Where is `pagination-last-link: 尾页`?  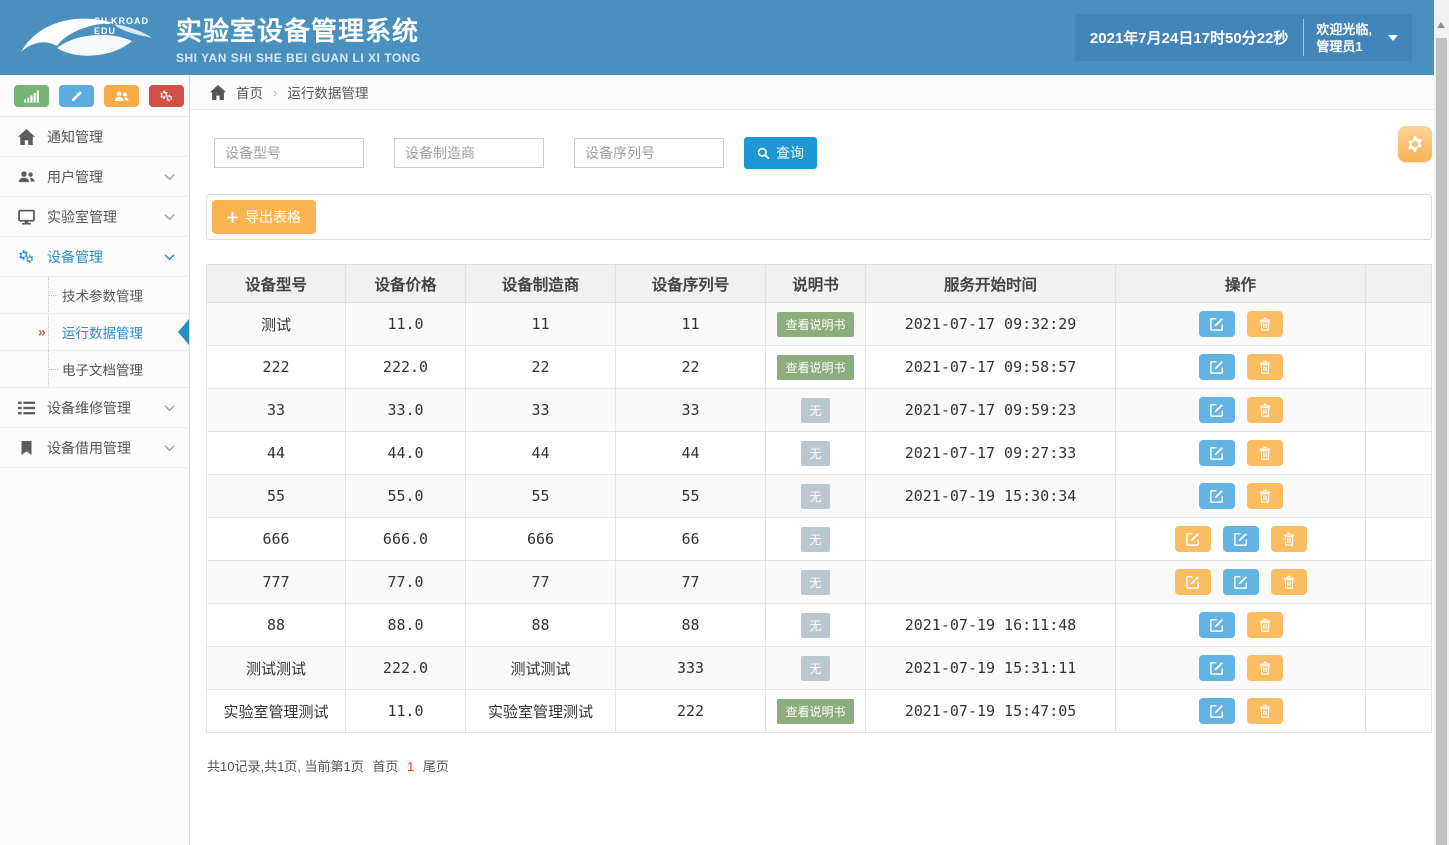 pagination-last-link: 尾页 is located at coordinates (435, 766).